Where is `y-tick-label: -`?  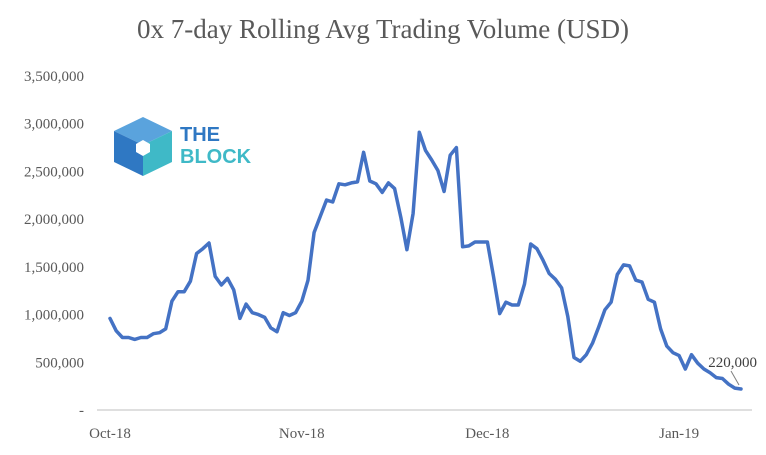
y-tick-label: - is located at coordinates (81, 411).